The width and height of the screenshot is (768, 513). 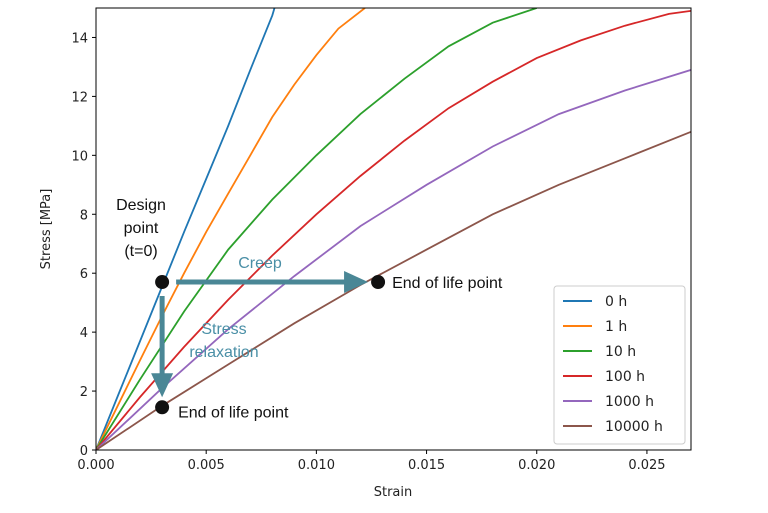 What do you see at coordinates (616, 302) in the screenshot?
I see `legend-entry: 0 h` at bounding box center [616, 302].